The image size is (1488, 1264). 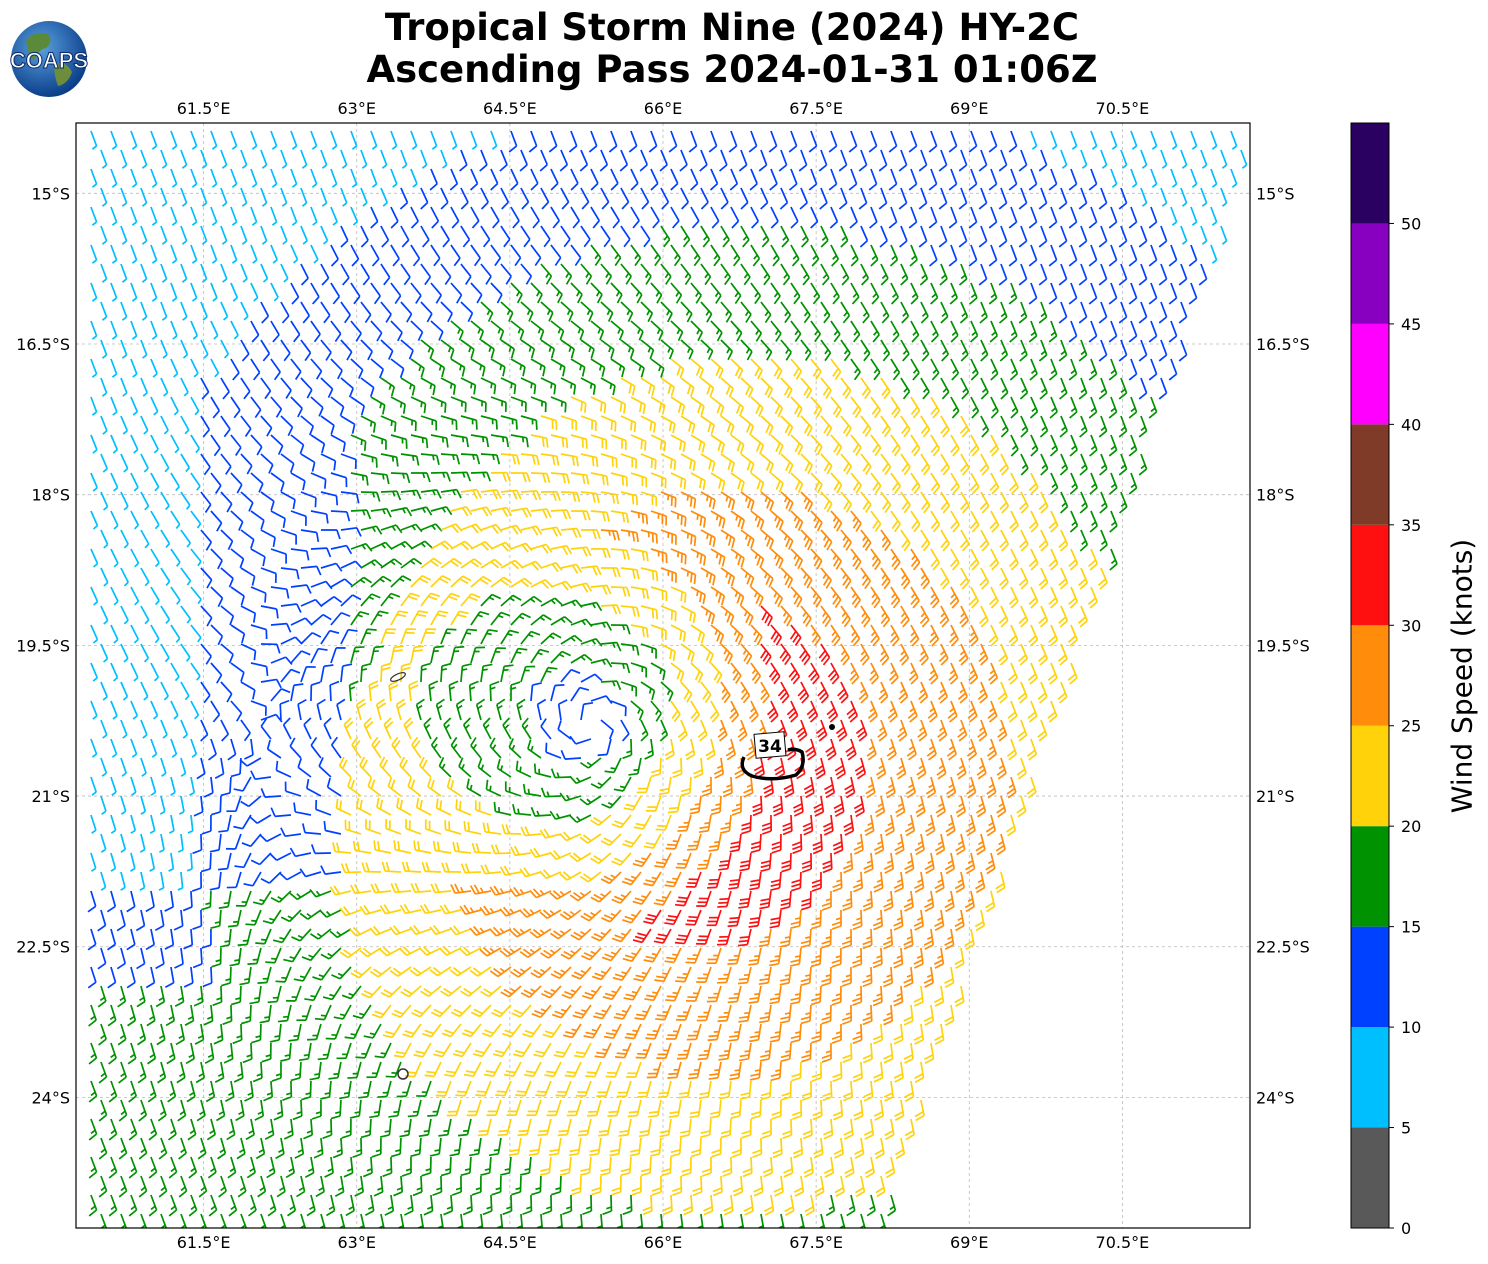 What do you see at coordinates (49, 60) in the screenshot?
I see `svg-text: COAPS` at bounding box center [49, 60].